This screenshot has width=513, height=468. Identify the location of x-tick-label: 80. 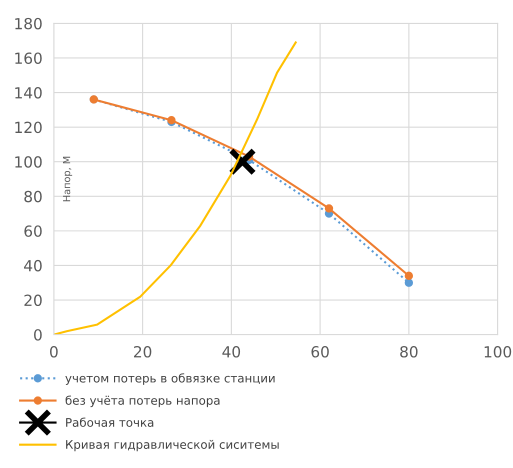
(409, 352).